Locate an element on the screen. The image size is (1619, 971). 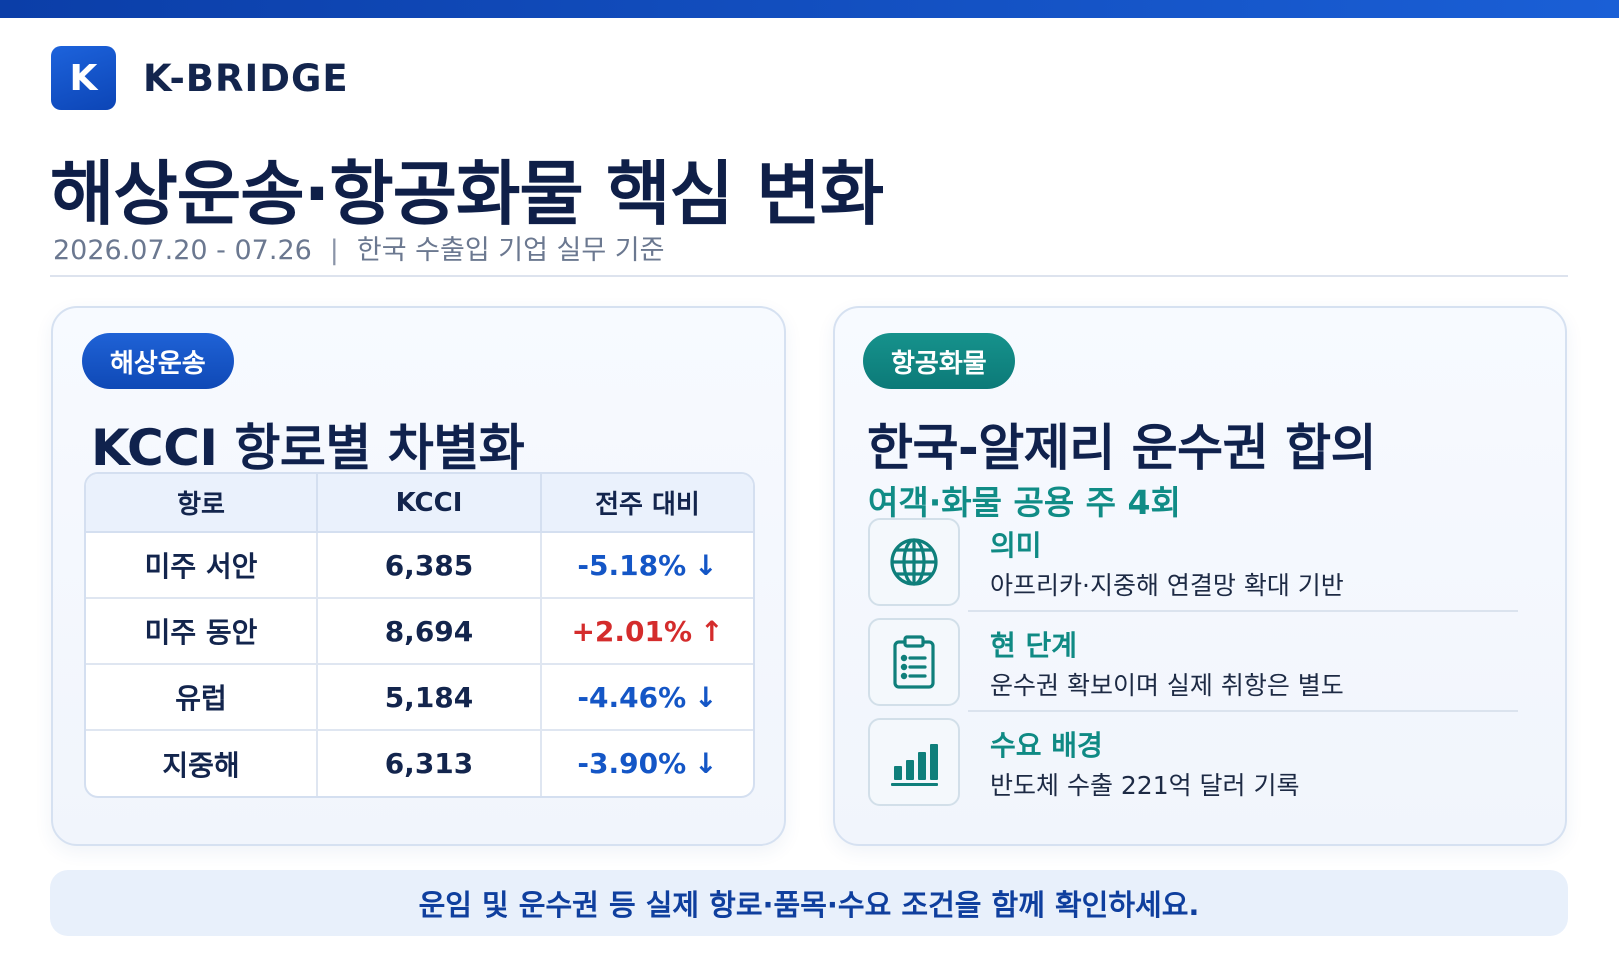
footer-note: 운임 및 운수권 등 실제 항로·품목·수요 조건을 함께 확인하세요. is located at coordinates (809, 903).